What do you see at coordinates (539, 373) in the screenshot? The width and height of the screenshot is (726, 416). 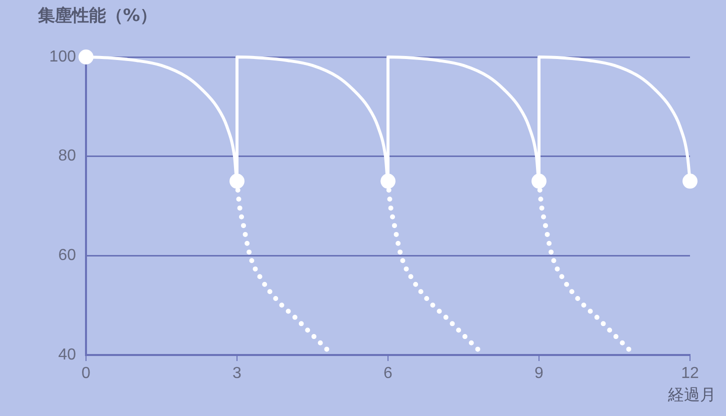 I see `x-tick-label: 9` at bounding box center [539, 373].